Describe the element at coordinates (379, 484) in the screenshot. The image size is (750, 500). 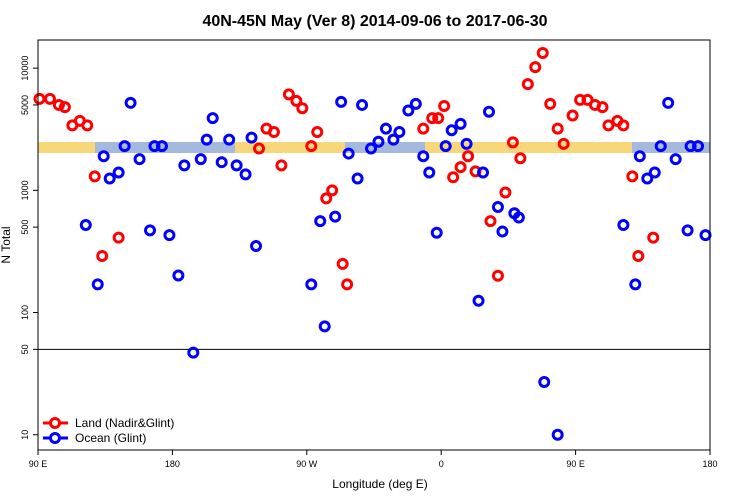
I see `x-axis-label: Longitude (deg E)` at that location.